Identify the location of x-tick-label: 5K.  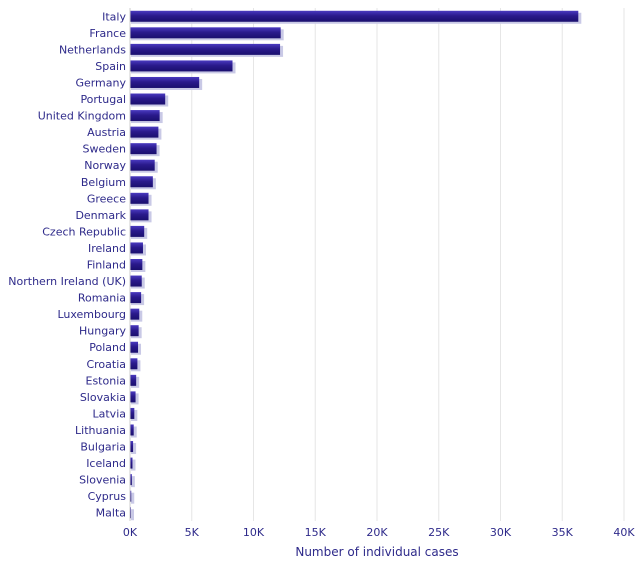
(192, 532).